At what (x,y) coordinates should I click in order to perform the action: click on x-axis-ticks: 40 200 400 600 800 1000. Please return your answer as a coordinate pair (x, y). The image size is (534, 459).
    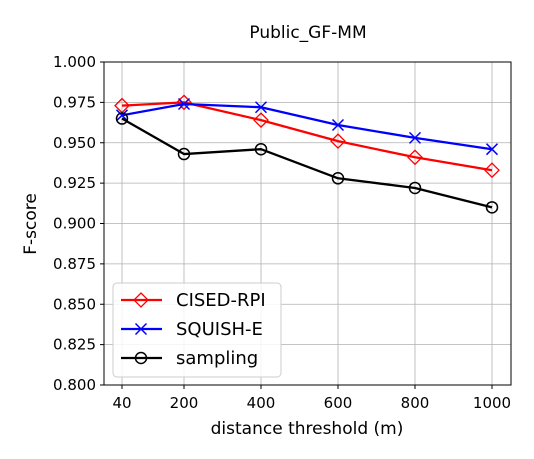
    Looking at the image, I should click on (311, 398).